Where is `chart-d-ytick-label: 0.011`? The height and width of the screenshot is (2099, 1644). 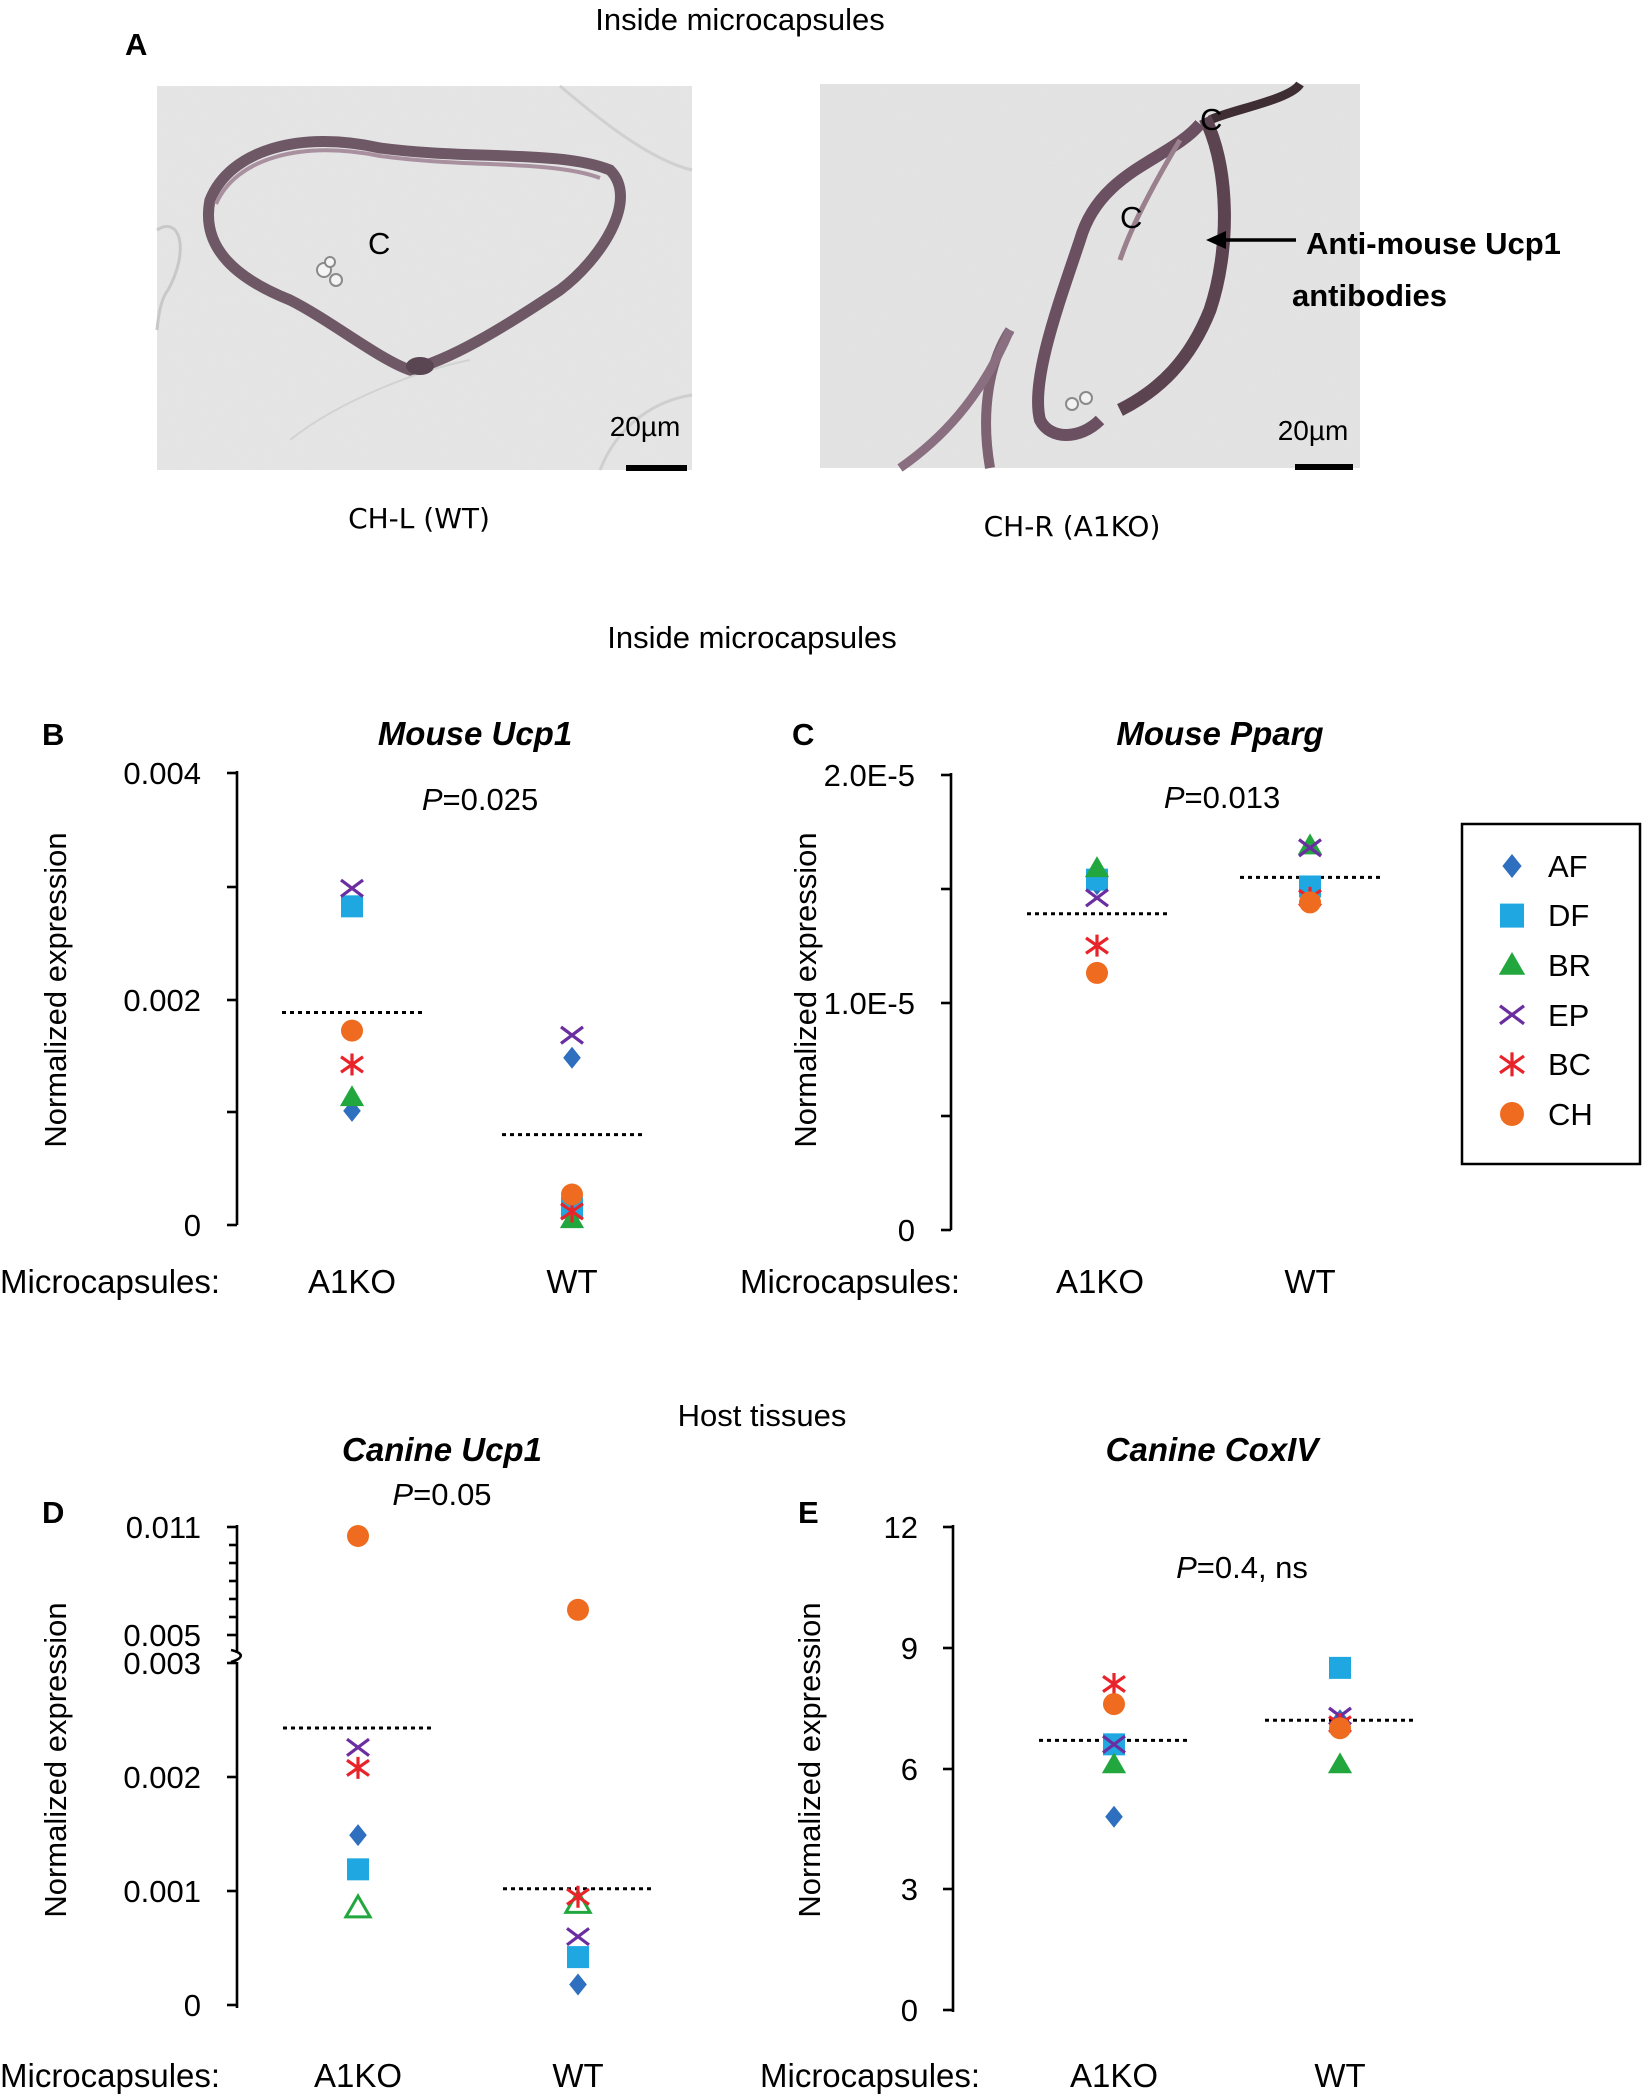 chart-d-ytick-label: 0.011 is located at coordinates (163, 1527).